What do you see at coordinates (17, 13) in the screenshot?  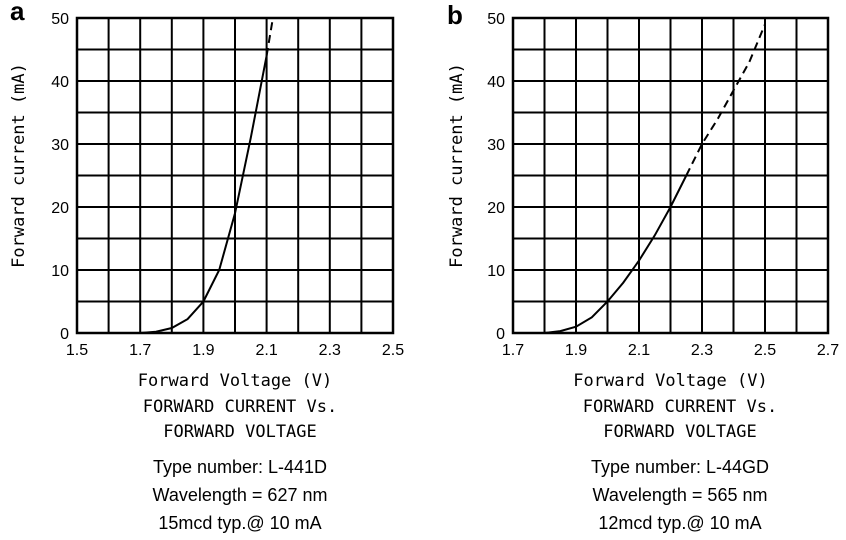 I see `panel-label: a` at bounding box center [17, 13].